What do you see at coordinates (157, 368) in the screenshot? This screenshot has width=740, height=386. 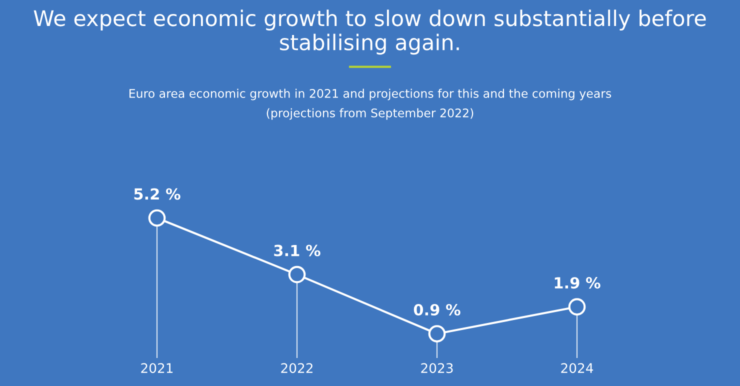 I see `x-tick-label: 2021` at bounding box center [157, 368].